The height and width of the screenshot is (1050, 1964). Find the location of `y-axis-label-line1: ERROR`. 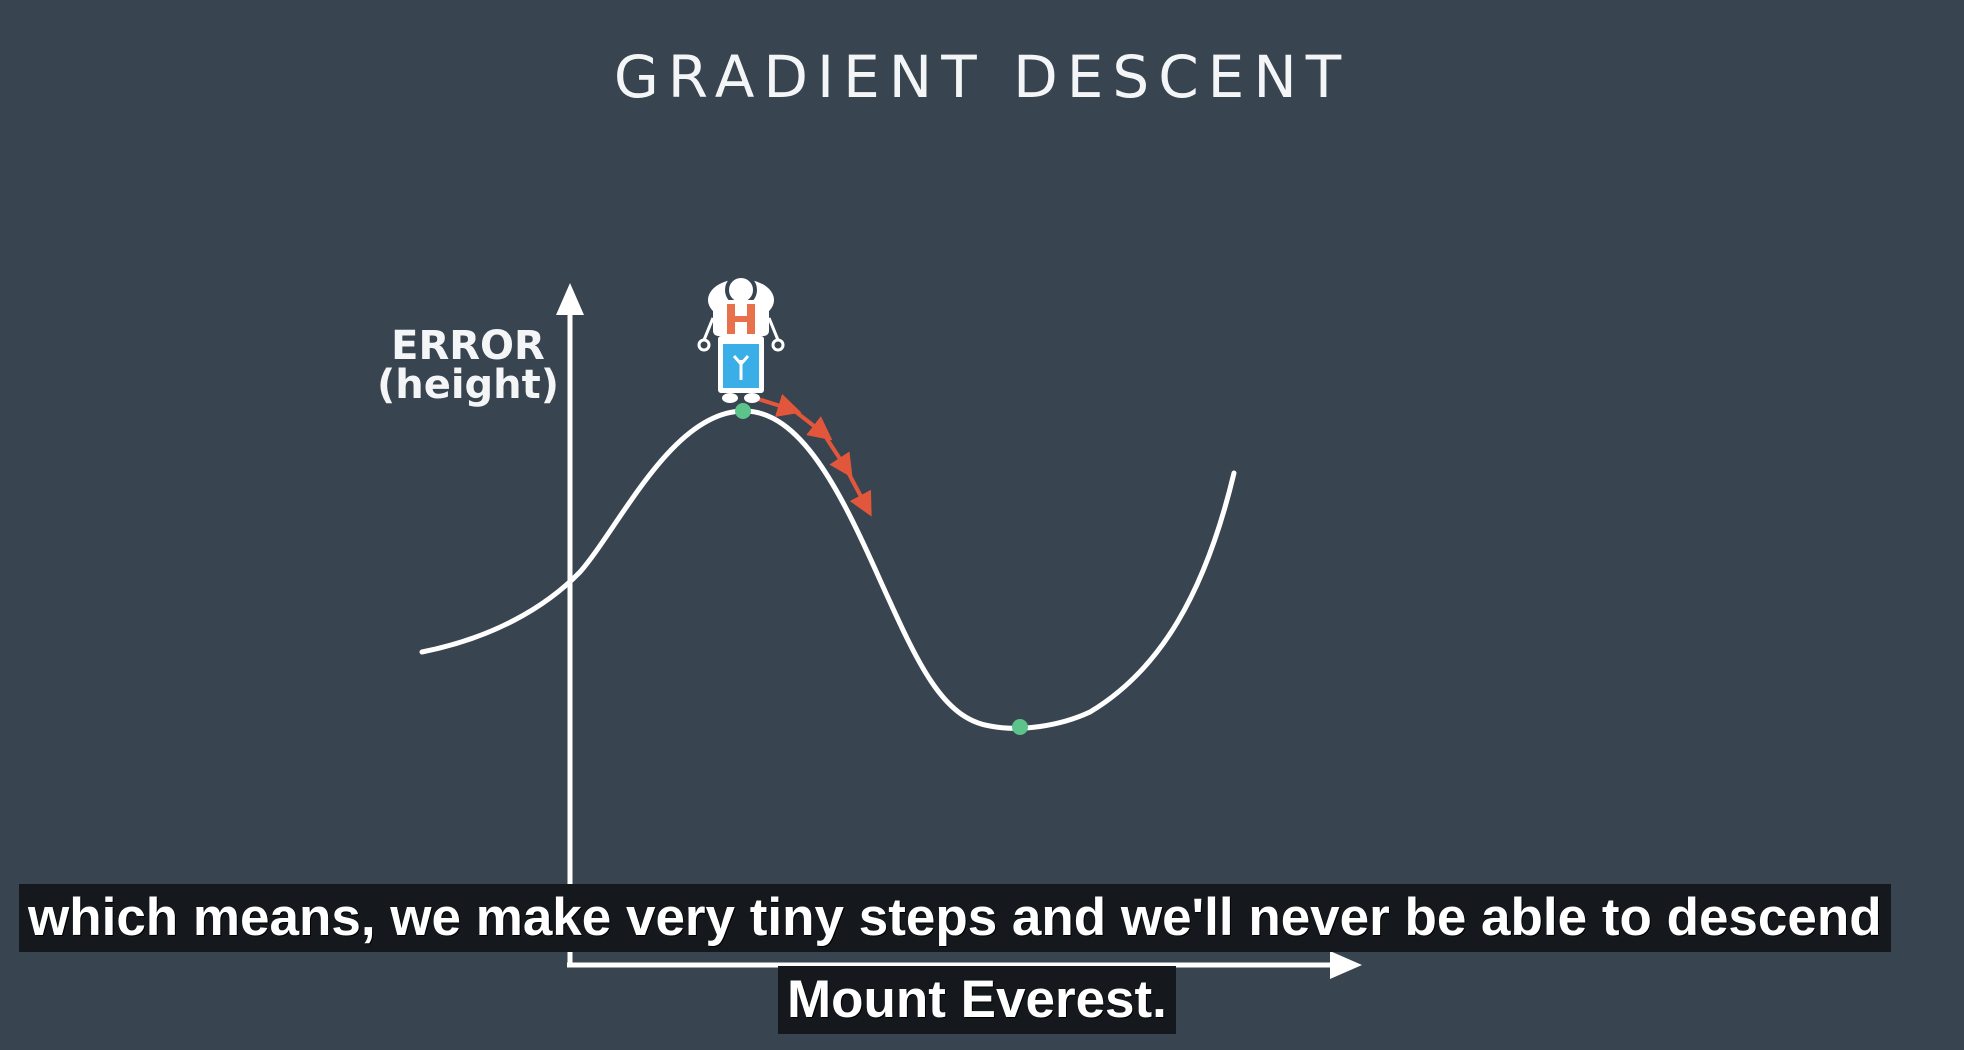

y-axis-label-line1: ERROR is located at coordinates (468, 346).